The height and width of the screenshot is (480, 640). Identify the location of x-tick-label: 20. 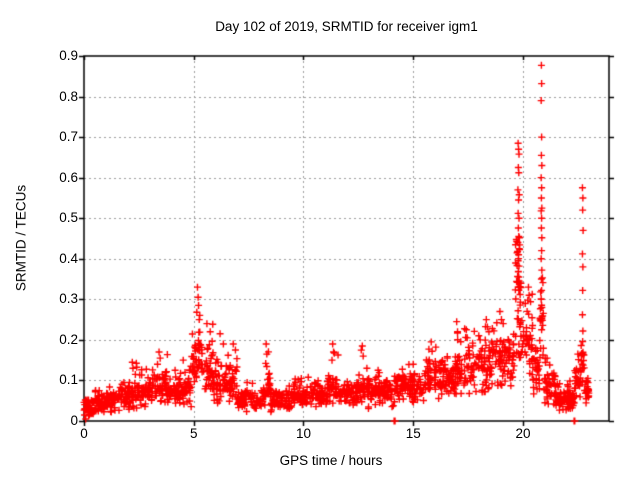
(523, 433).